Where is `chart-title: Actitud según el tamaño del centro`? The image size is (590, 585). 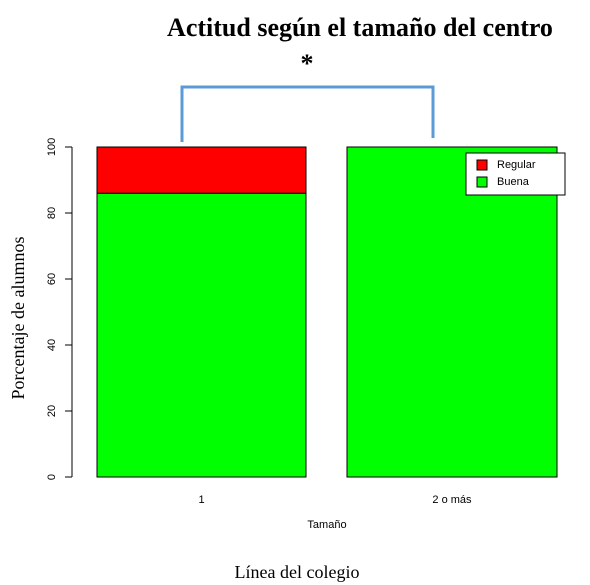 chart-title: Actitud según el tamaño del centro is located at coordinates (360, 27).